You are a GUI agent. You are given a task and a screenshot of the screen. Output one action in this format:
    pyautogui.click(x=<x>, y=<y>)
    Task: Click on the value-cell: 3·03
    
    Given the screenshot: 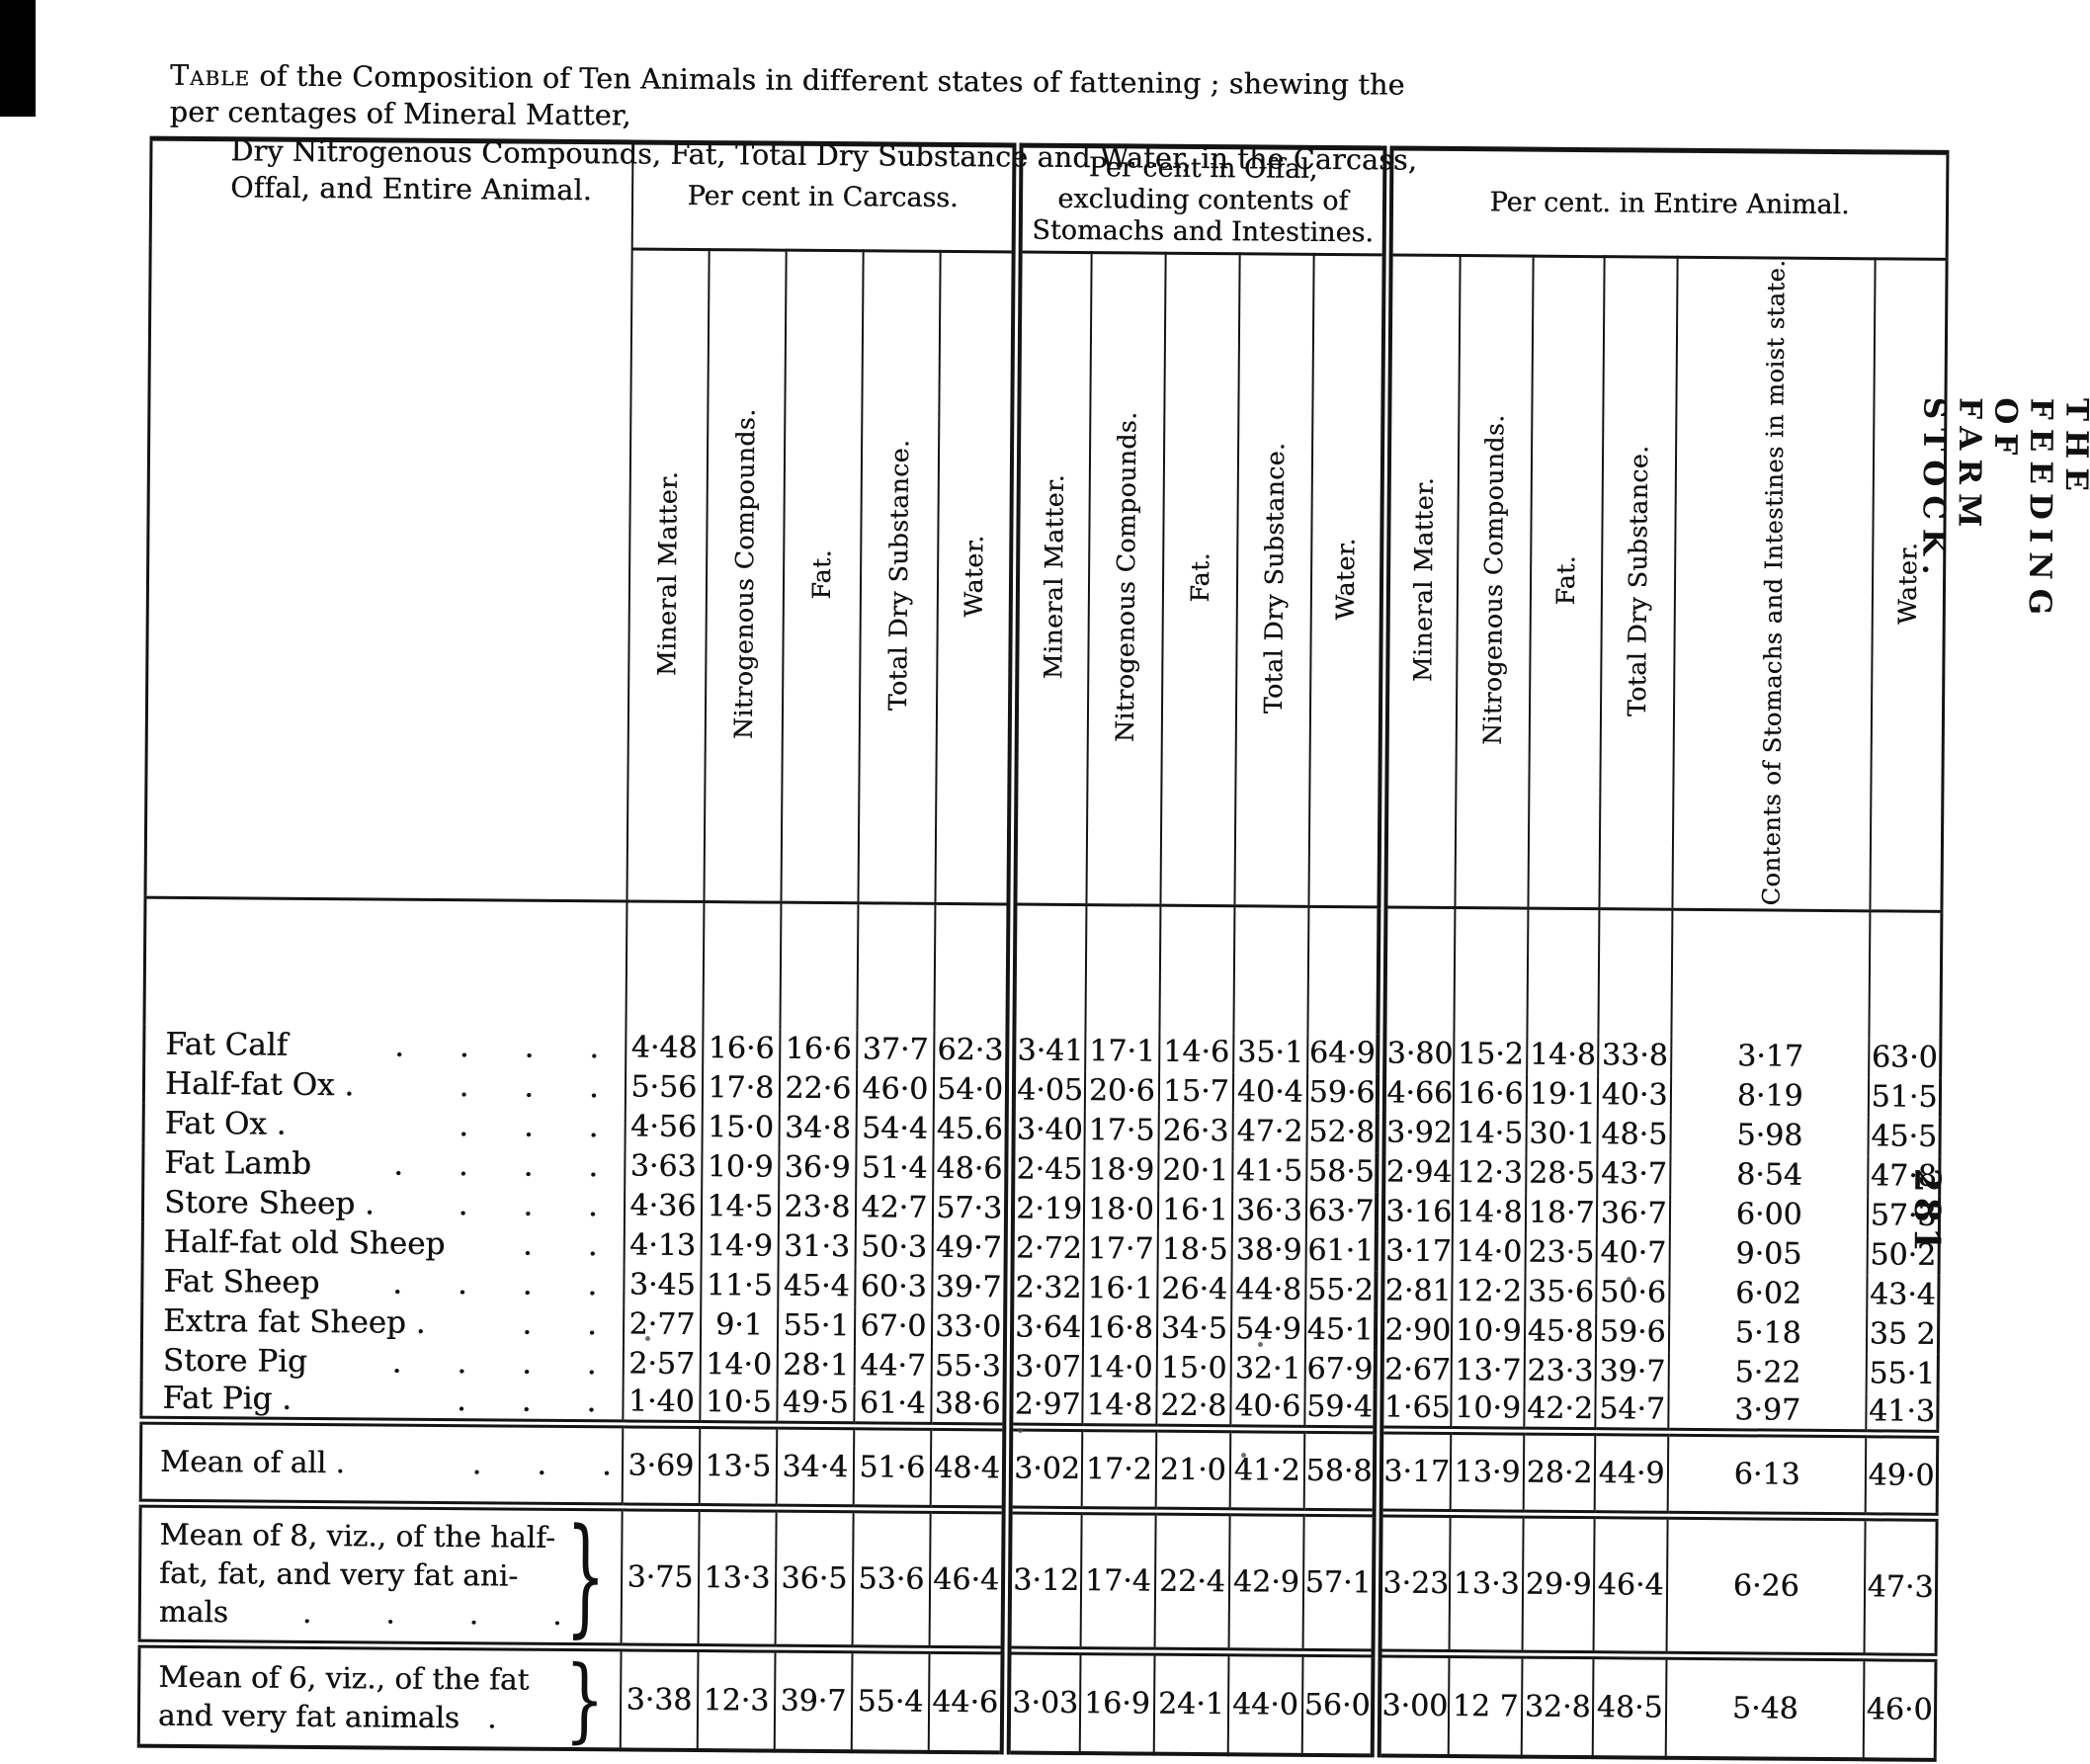 What is the action you would take?
    pyautogui.click(x=1043, y=1701)
    